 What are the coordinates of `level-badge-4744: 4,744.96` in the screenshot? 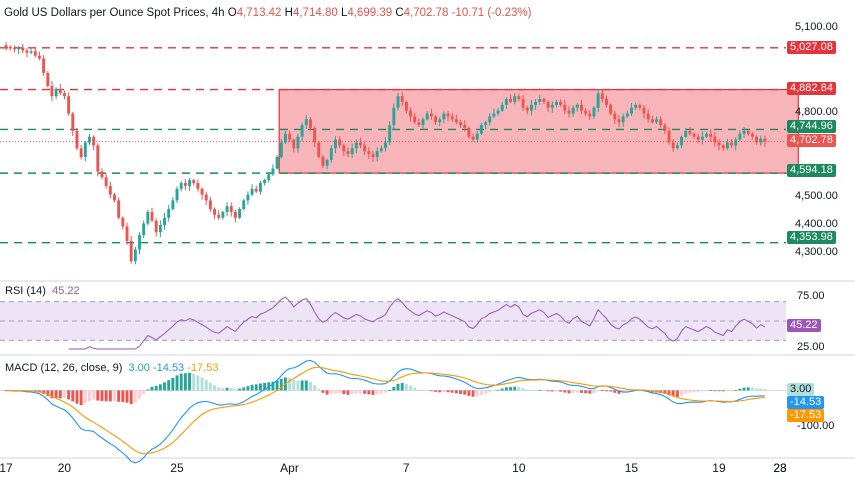 It's located at (811, 126).